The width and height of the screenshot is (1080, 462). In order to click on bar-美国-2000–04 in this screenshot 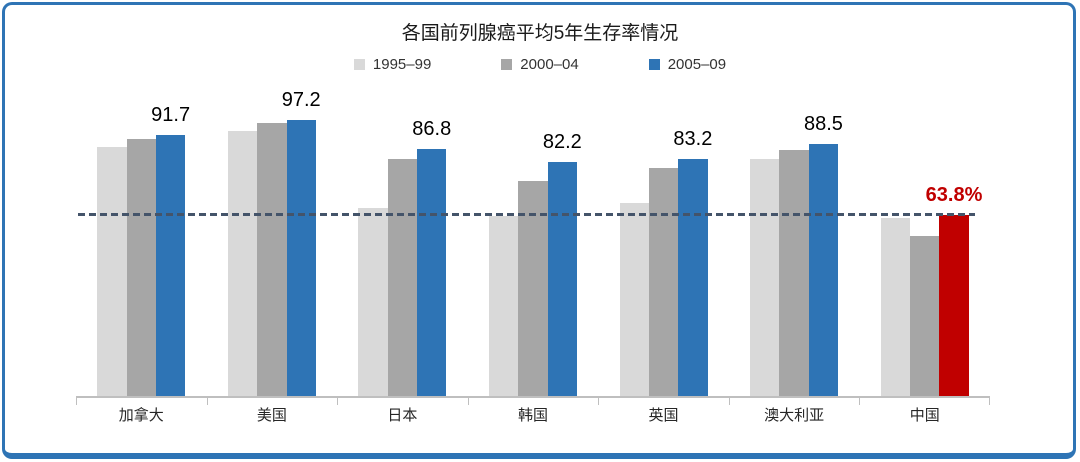, I will do `click(272, 259)`.